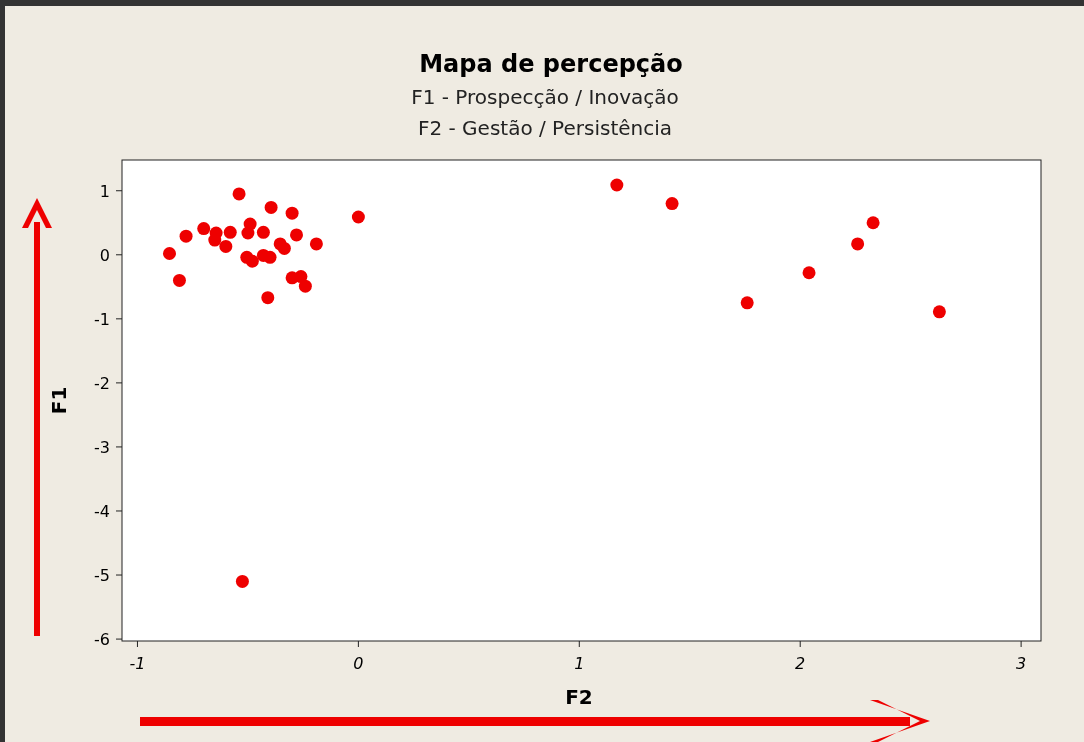 This screenshot has height=742, width=1084. Describe the element at coordinates (800, 663) in the screenshot. I see `x-tick-label: 2` at that location.